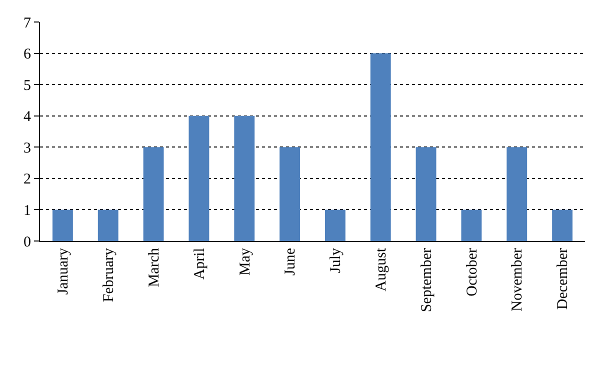 The width and height of the screenshot is (600, 365). I want to click on x-tick-label: March, so click(154, 268).